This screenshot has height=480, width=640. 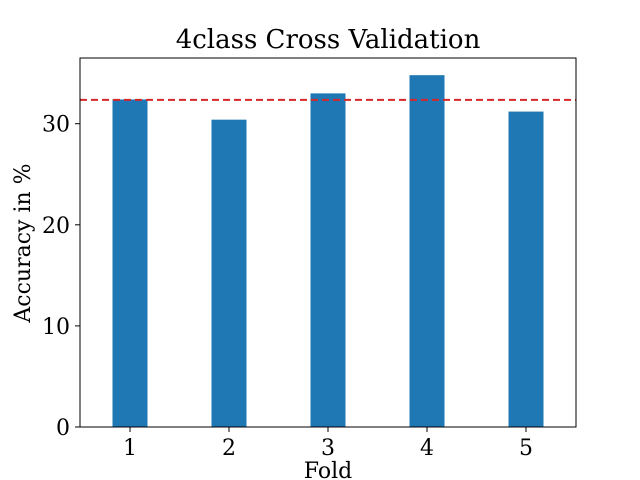 What do you see at coordinates (61, 277) in the screenshot?
I see `y-axis-ticks: 0 10 20 30` at bounding box center [61, 277].